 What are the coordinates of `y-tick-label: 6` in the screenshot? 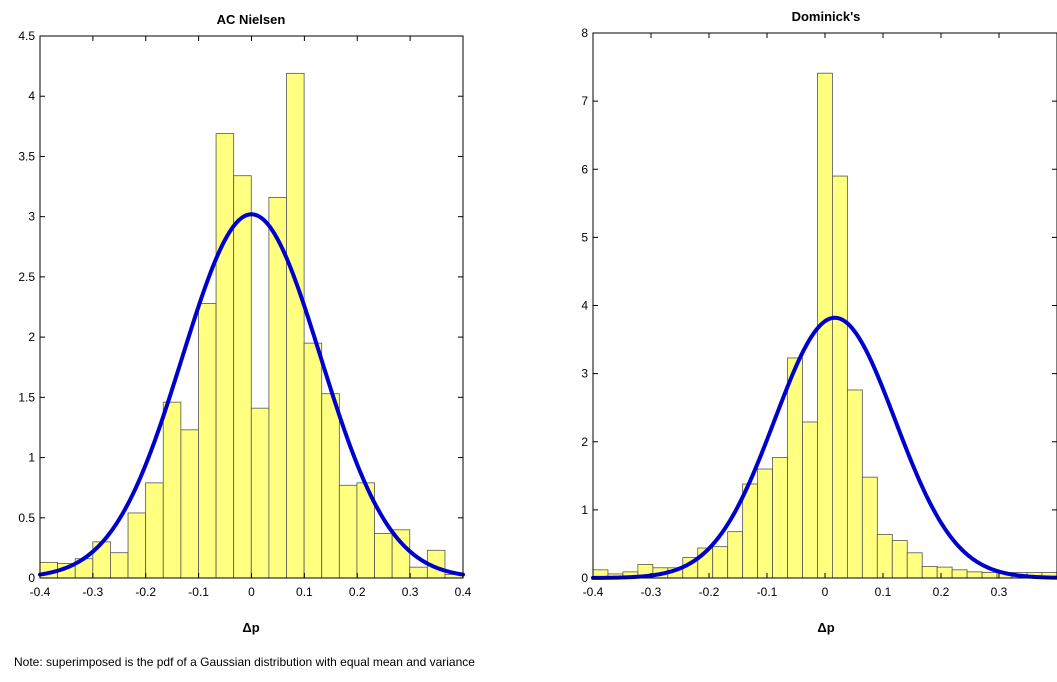 It's located at (584, 169).